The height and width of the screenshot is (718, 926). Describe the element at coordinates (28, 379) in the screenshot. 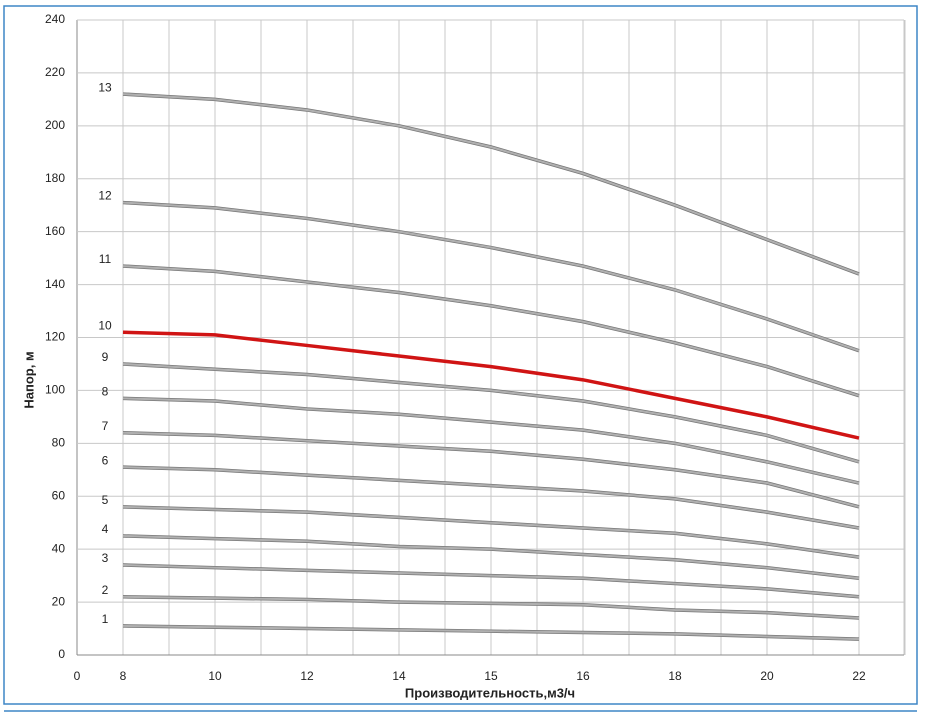

I see `y-axis-title: Напор, м` at that location.